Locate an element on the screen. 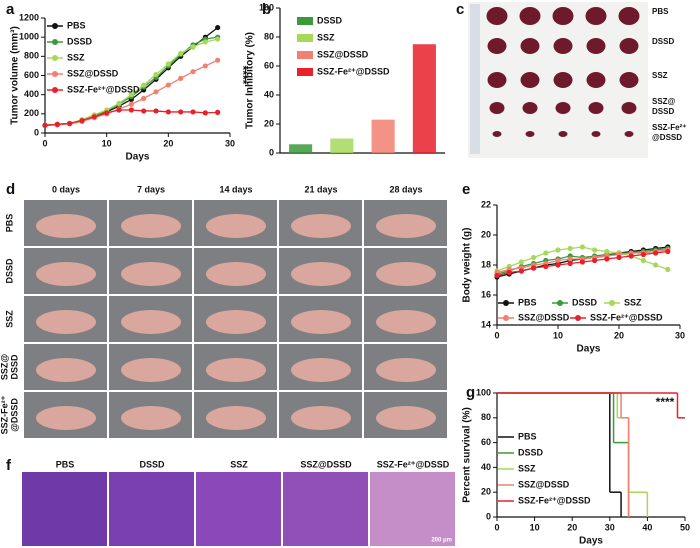  y-tick-label: 18 is located at coordinates (486, 264).